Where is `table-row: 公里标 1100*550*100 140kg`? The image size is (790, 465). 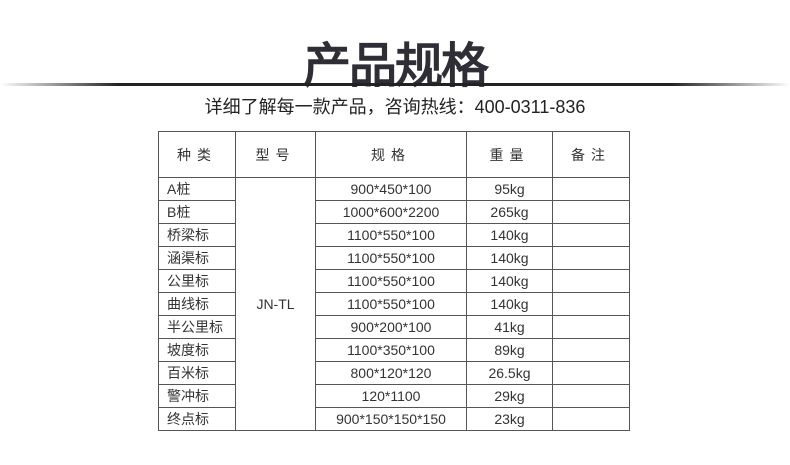 table-row: 公里标 1100*550*100 140kg is located at coordinates (394, 281).